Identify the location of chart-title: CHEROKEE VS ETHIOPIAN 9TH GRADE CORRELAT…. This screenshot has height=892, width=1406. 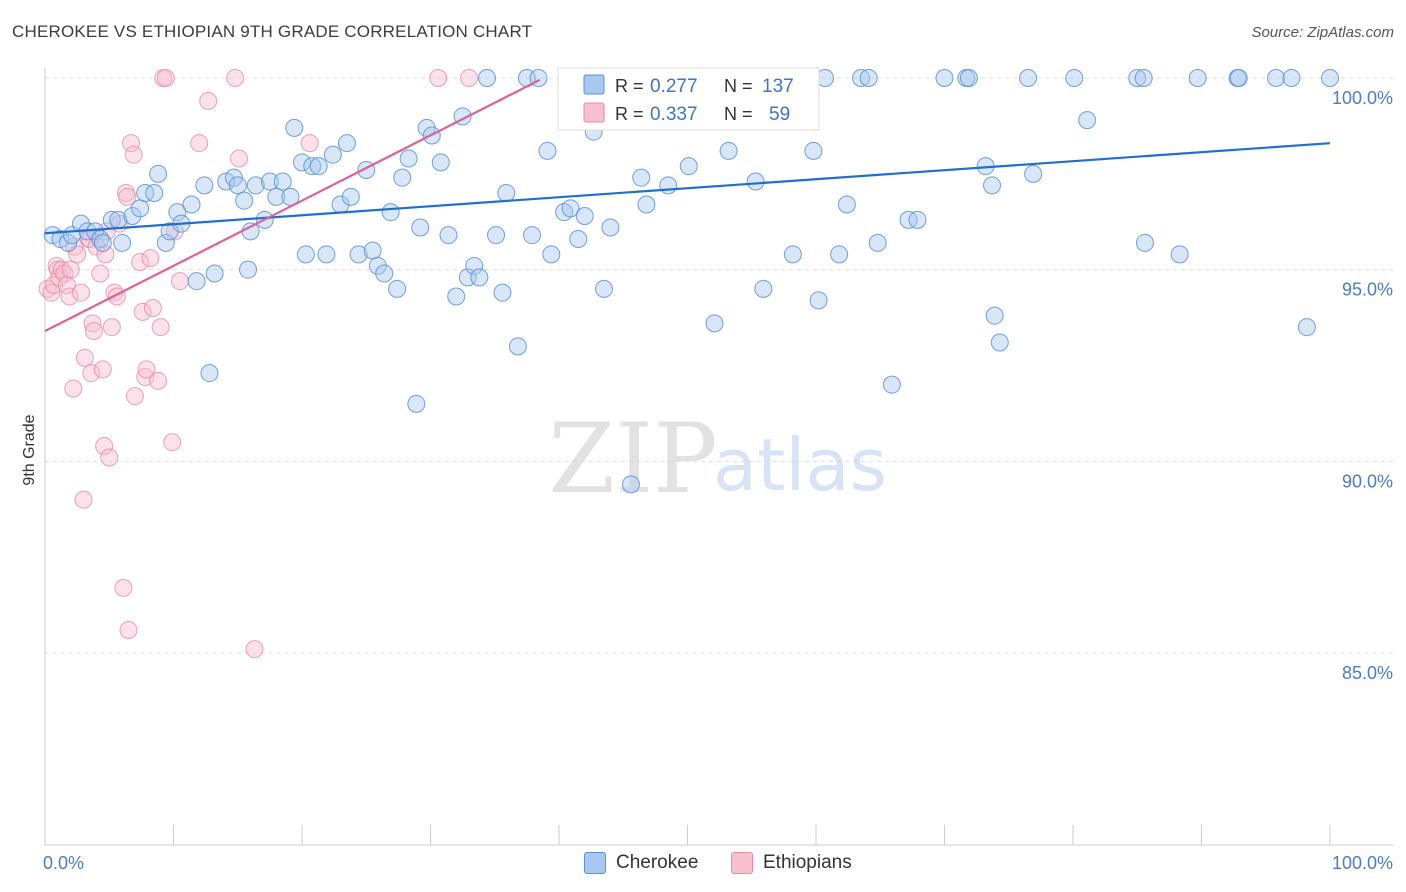
(272, 31).